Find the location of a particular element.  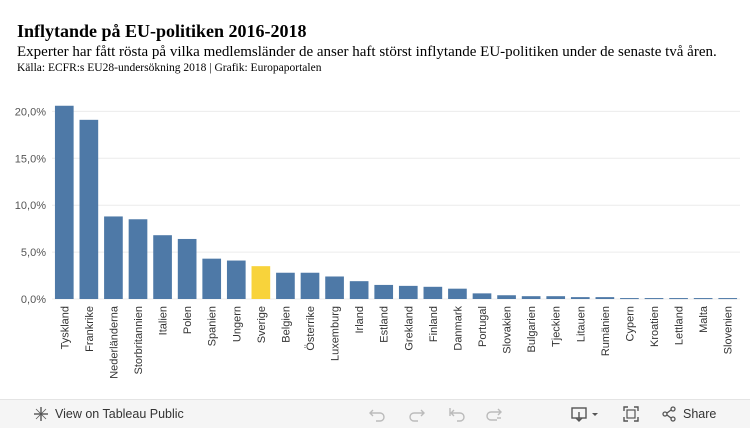

y-tick-label: 10,0% is located at coordinates (30, 206).